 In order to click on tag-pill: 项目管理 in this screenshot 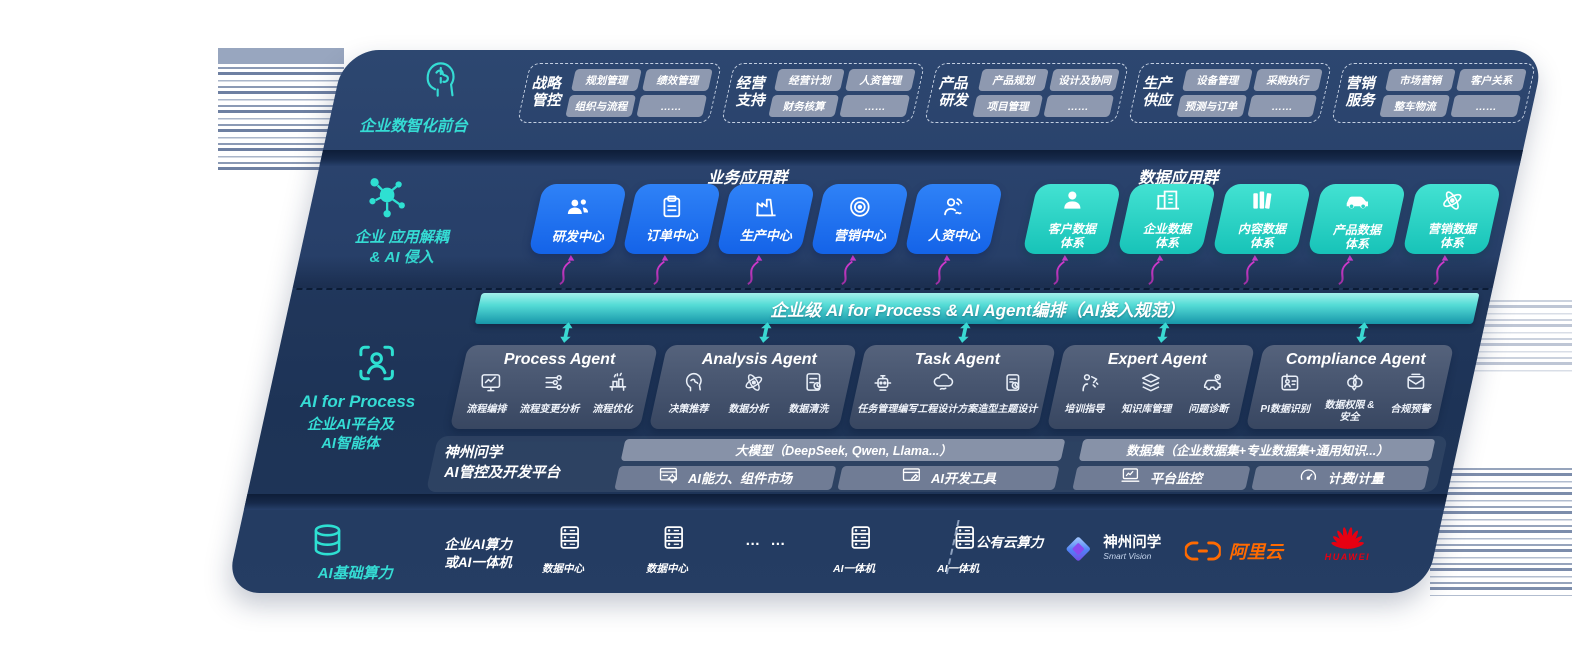, I will do `click(1008, 106)`.